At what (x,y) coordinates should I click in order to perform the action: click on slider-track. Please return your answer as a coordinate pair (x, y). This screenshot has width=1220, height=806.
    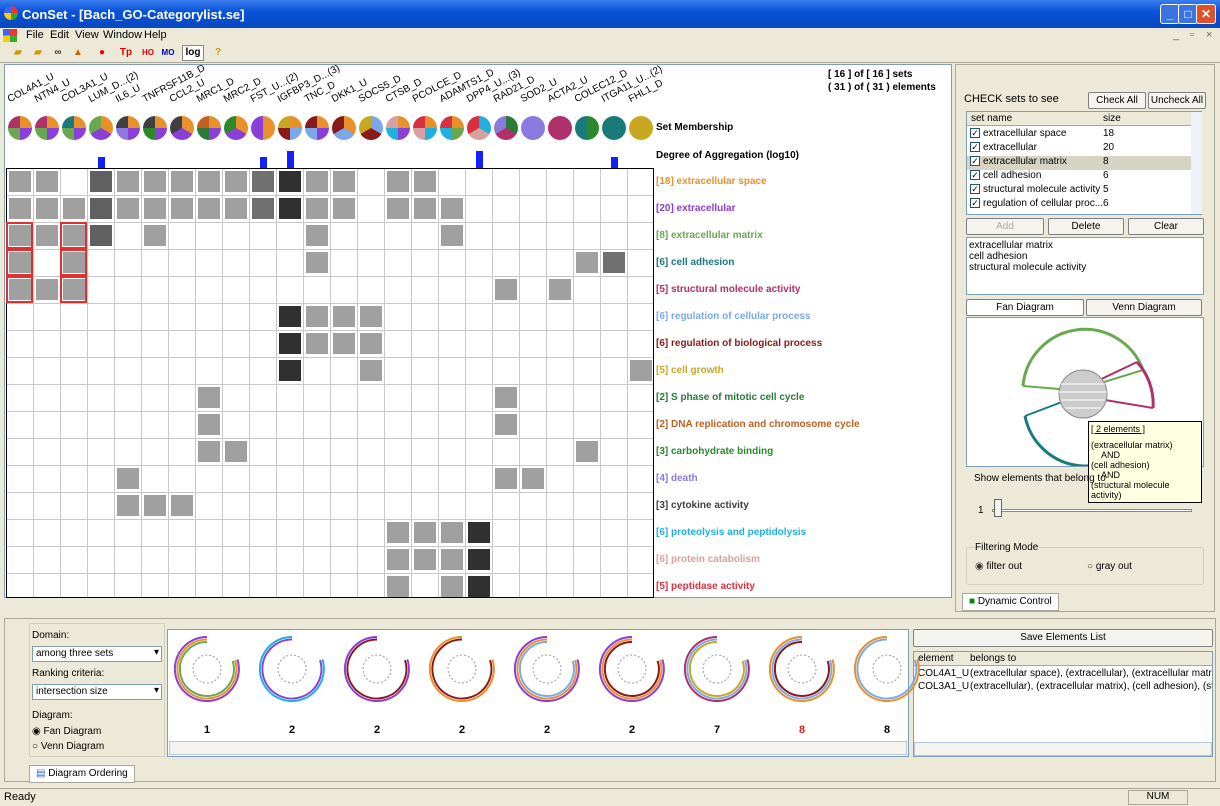
    Looking at the image, I should click on (1092, 510).